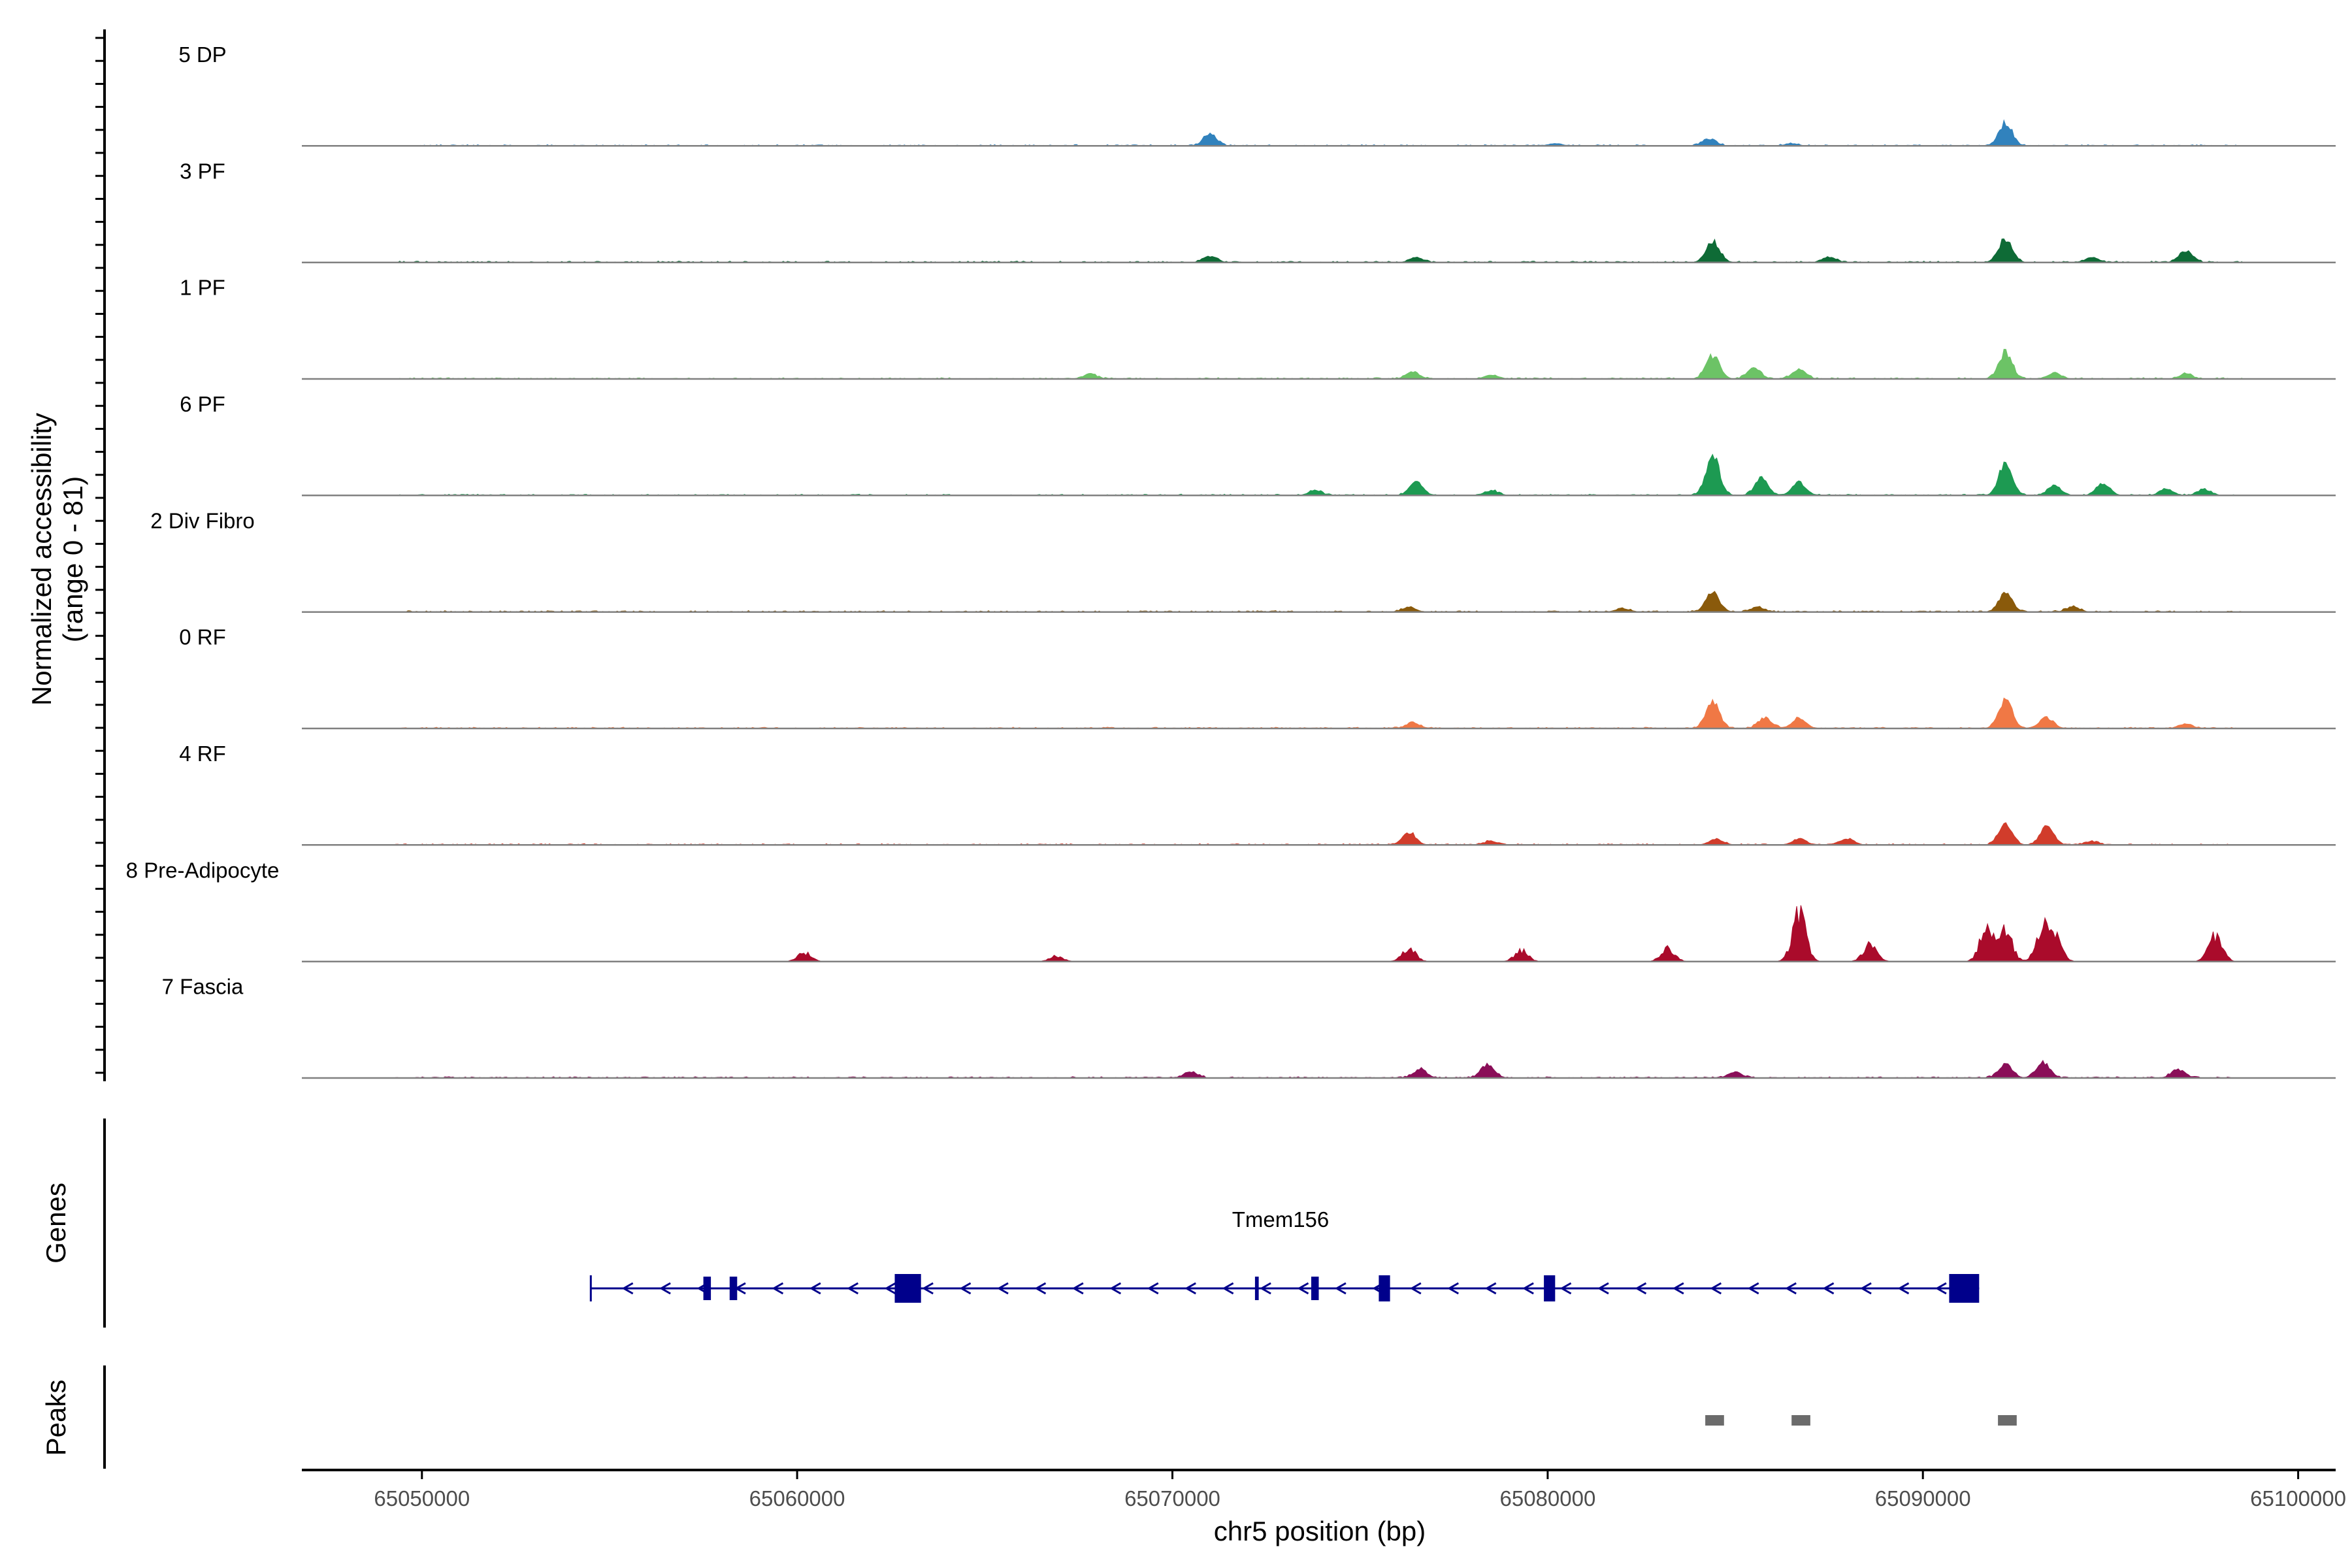 The image size is (2352, 1568). Describe the element at coordinates (1010, 1223) in the screenshot. I see `genes-panel: Genes Tmem156` at that location.